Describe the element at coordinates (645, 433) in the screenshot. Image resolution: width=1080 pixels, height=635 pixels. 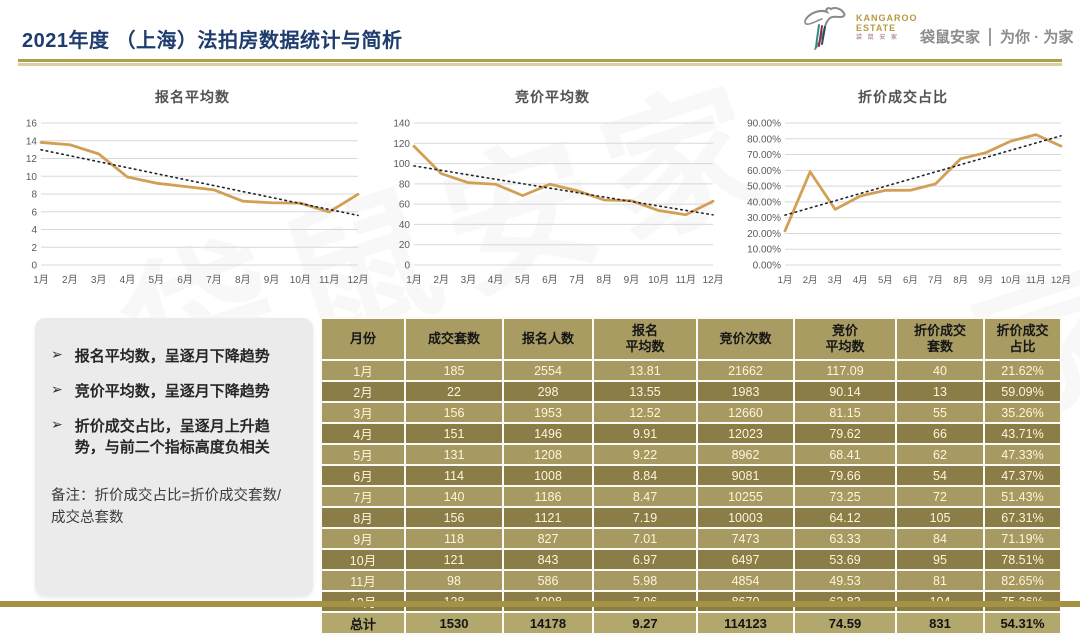
I see `table-cell: 9.91` at that location.